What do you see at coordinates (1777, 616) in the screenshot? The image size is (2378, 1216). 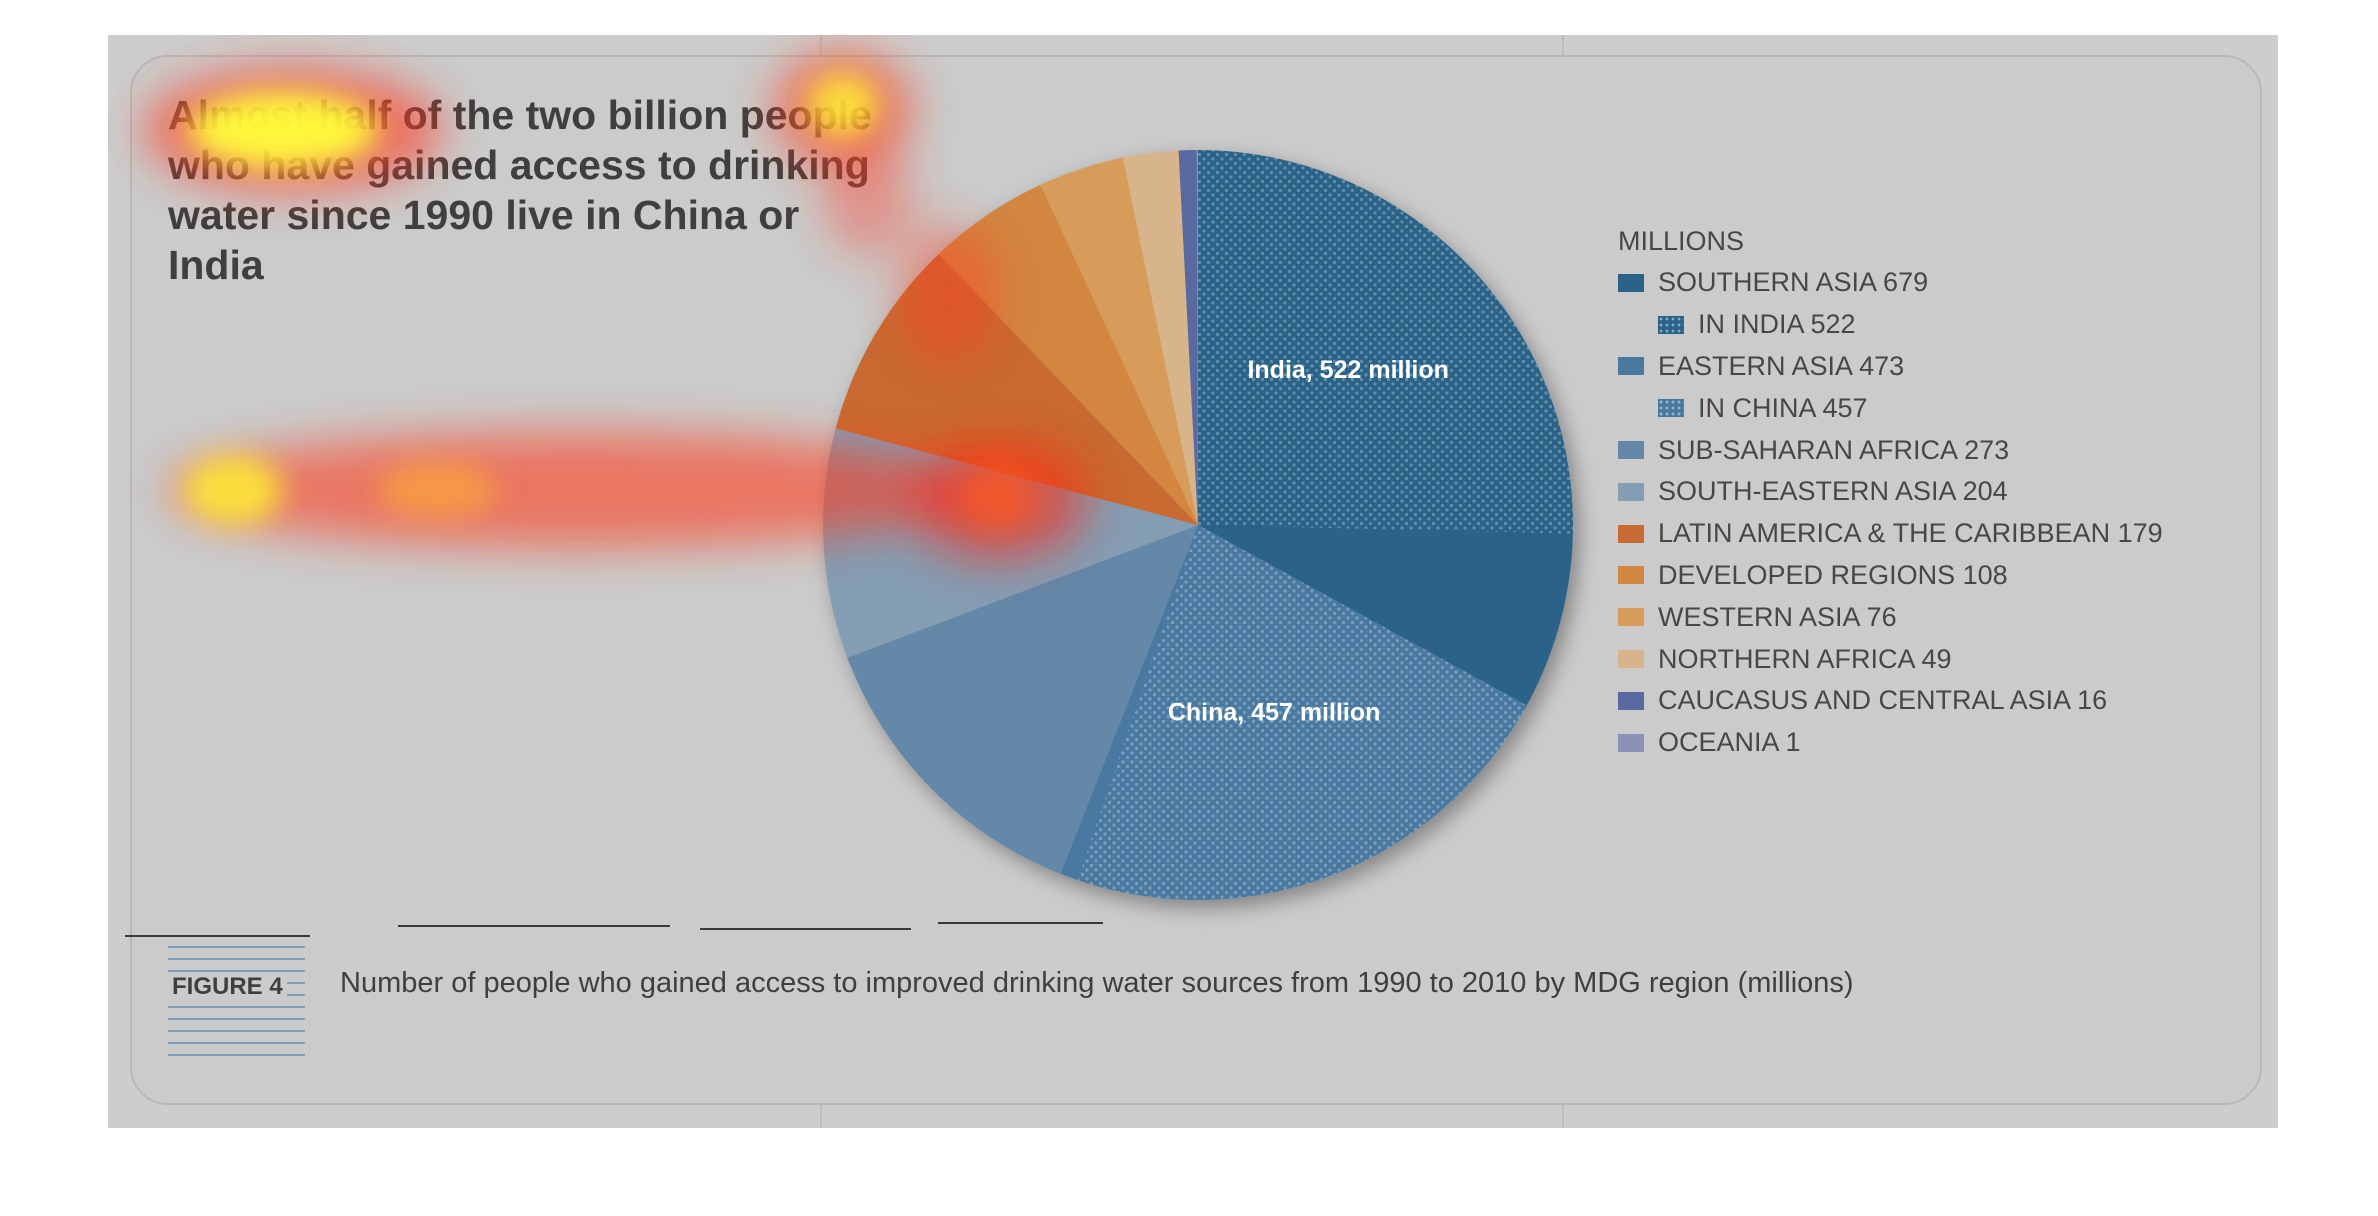 I see `legend-label: WESTERN ASIA 76` at bounding box center [1777, 616].